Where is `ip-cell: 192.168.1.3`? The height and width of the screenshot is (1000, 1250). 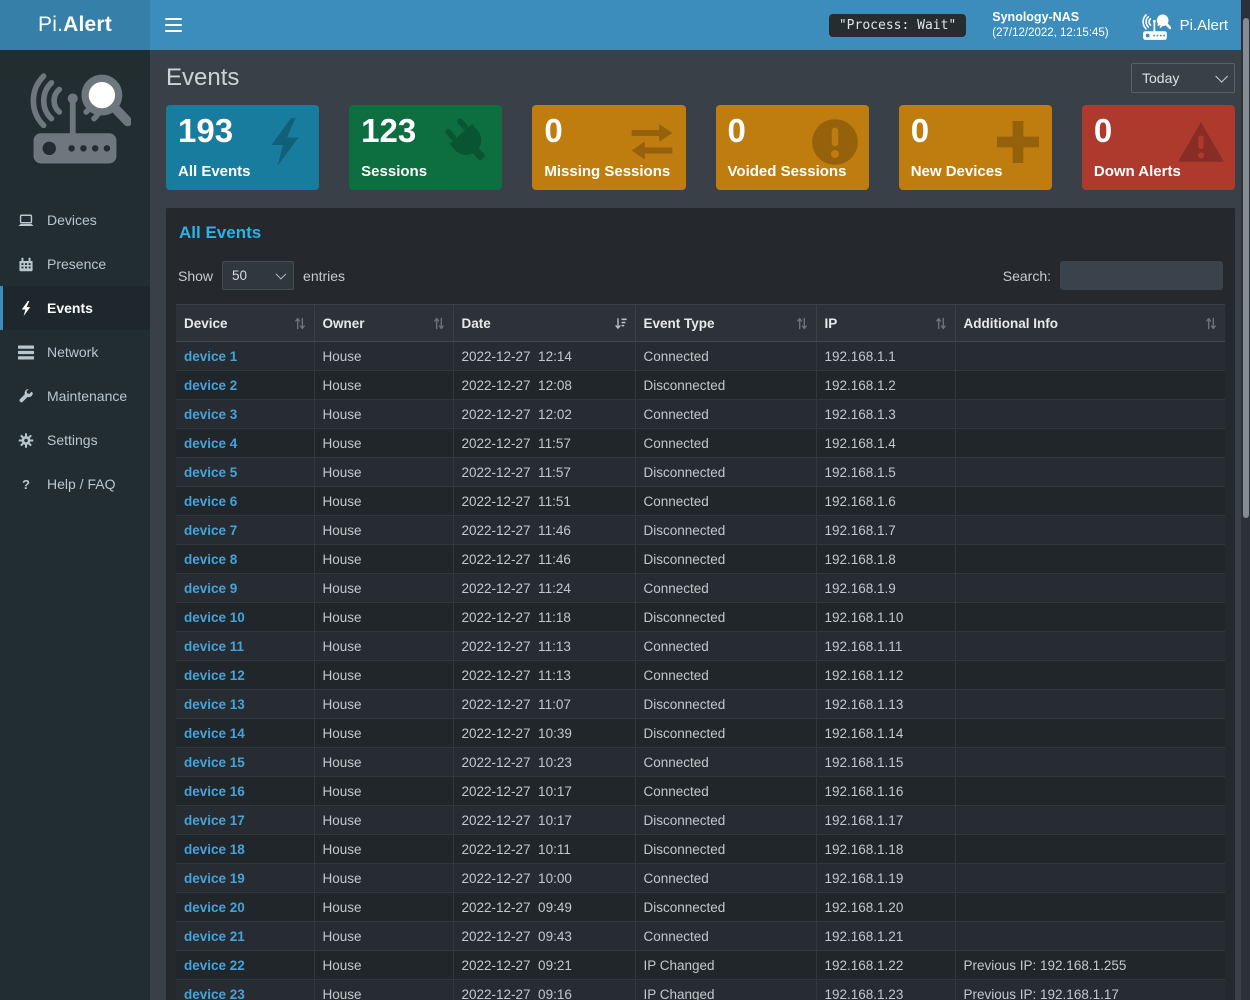
ip-cell: 192.168.1.3 is located at coordinates (885, 414).